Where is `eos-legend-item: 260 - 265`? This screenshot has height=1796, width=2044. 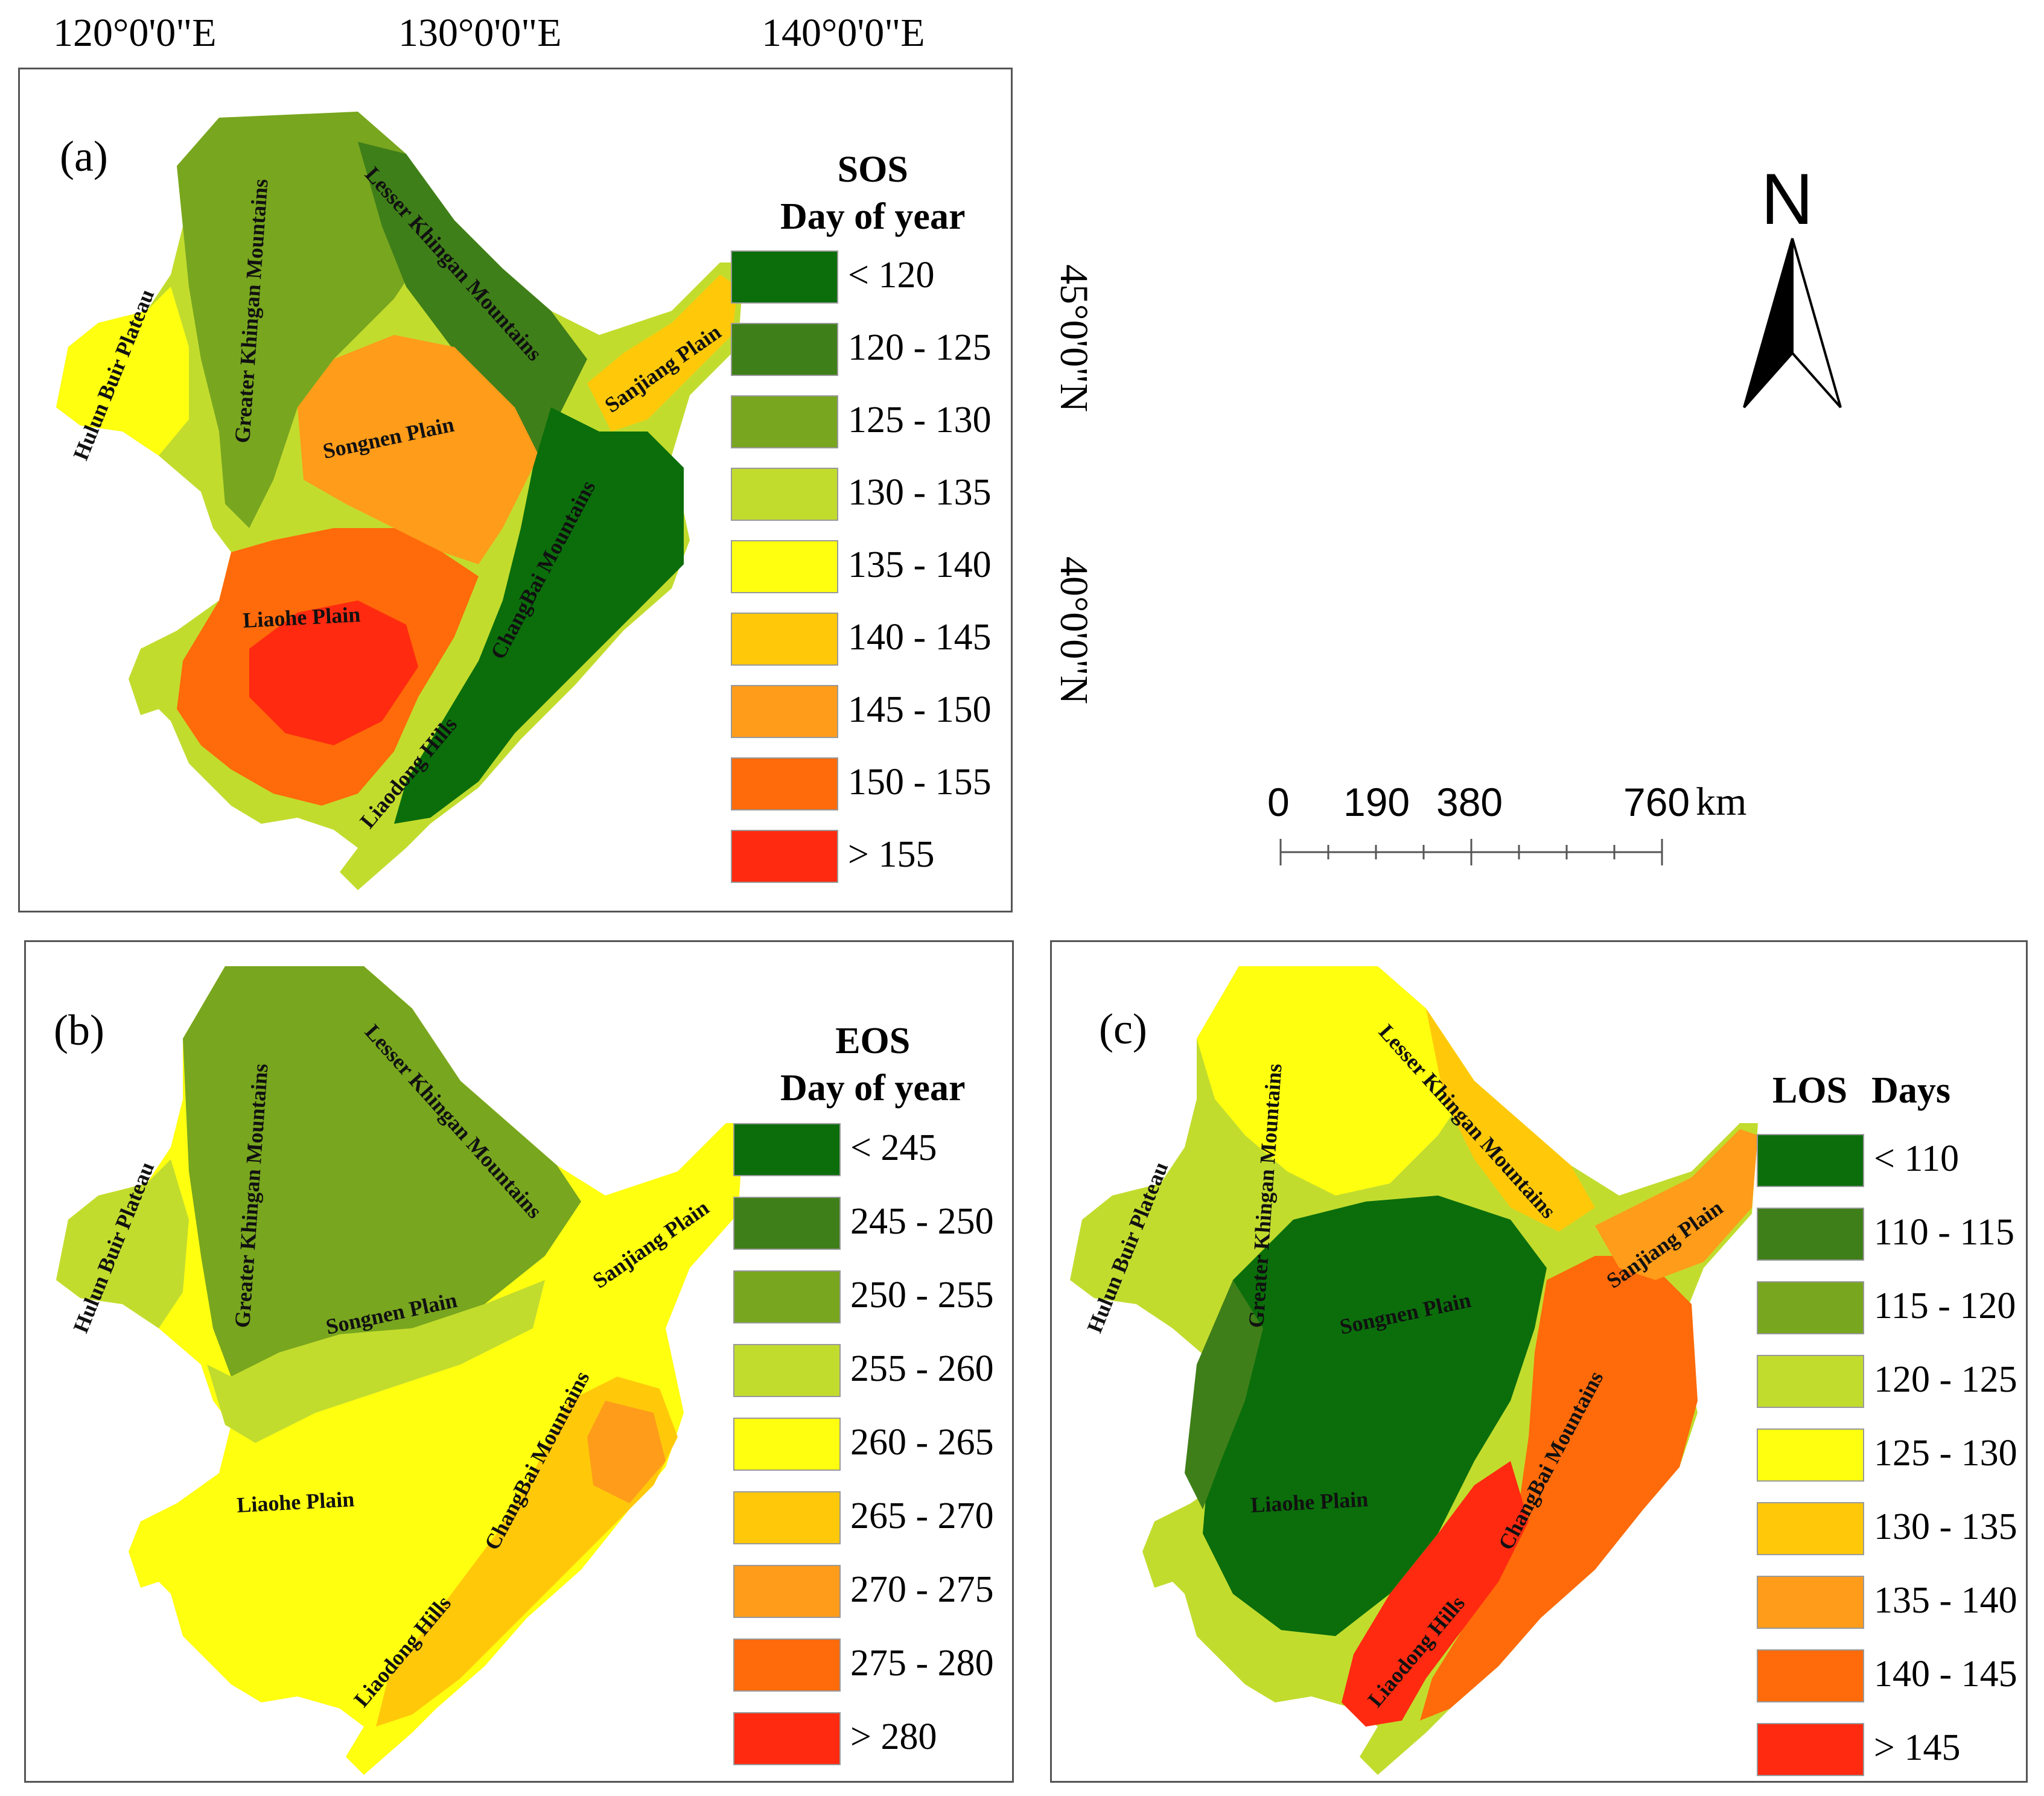
eos-legend-item: 260 - 265 is located at coordinates (884, 1445).